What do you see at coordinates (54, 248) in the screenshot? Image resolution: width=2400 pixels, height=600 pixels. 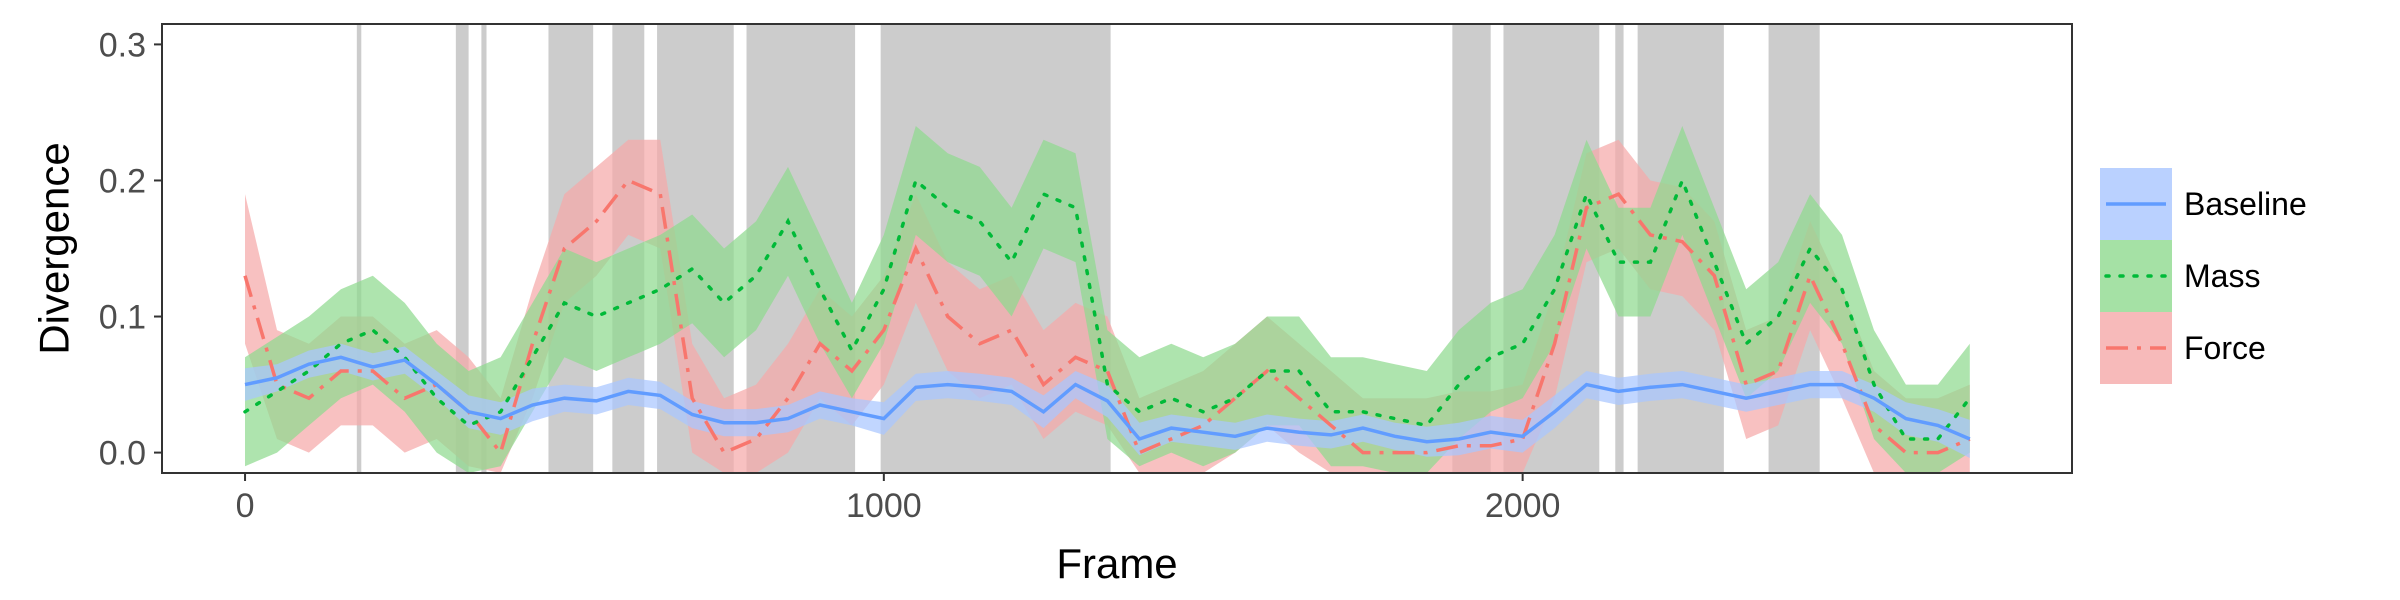 I see `y-axis-title: Divergence` at bounding box center [54, 248].